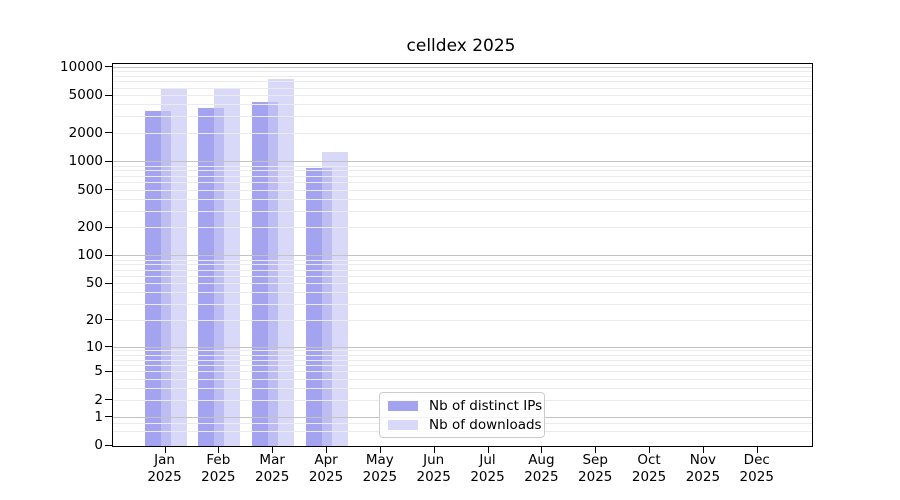  I want to click on x-tick-month: Sep, so click(595, 460).